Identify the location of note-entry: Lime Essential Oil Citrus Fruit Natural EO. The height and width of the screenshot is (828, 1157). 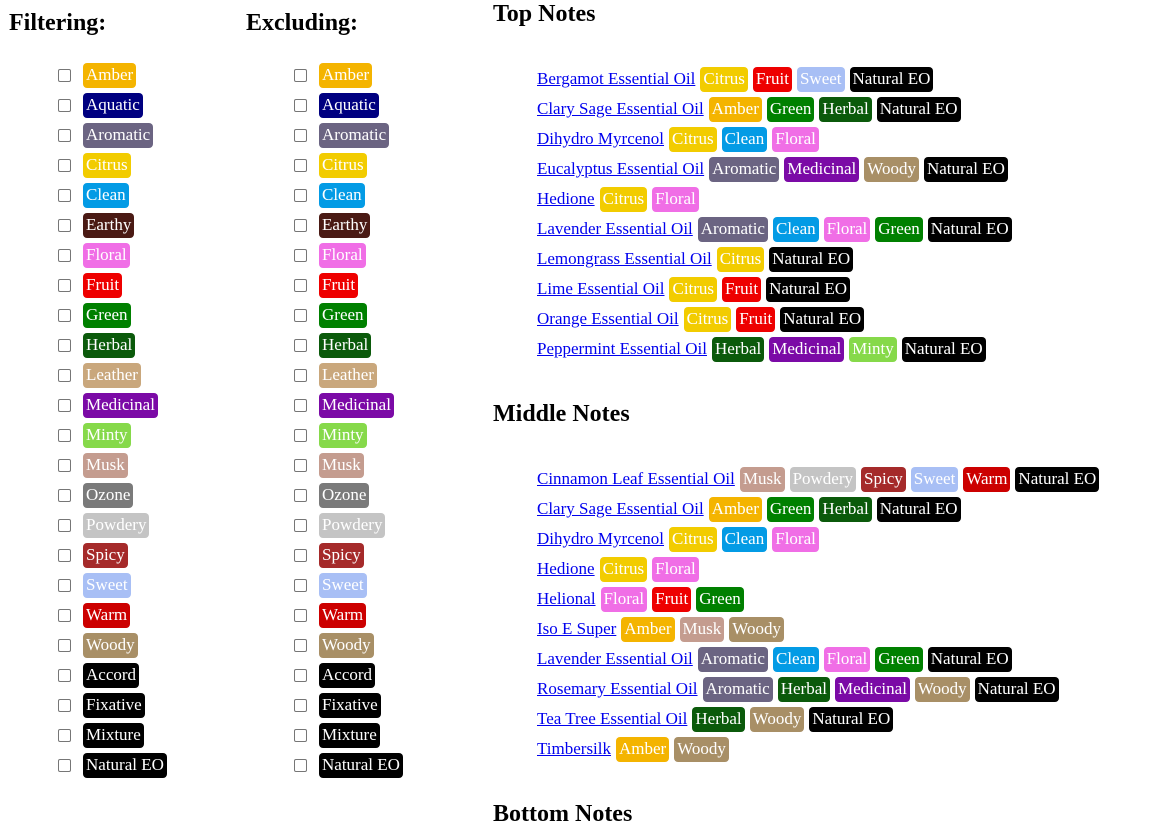
(845, 289).